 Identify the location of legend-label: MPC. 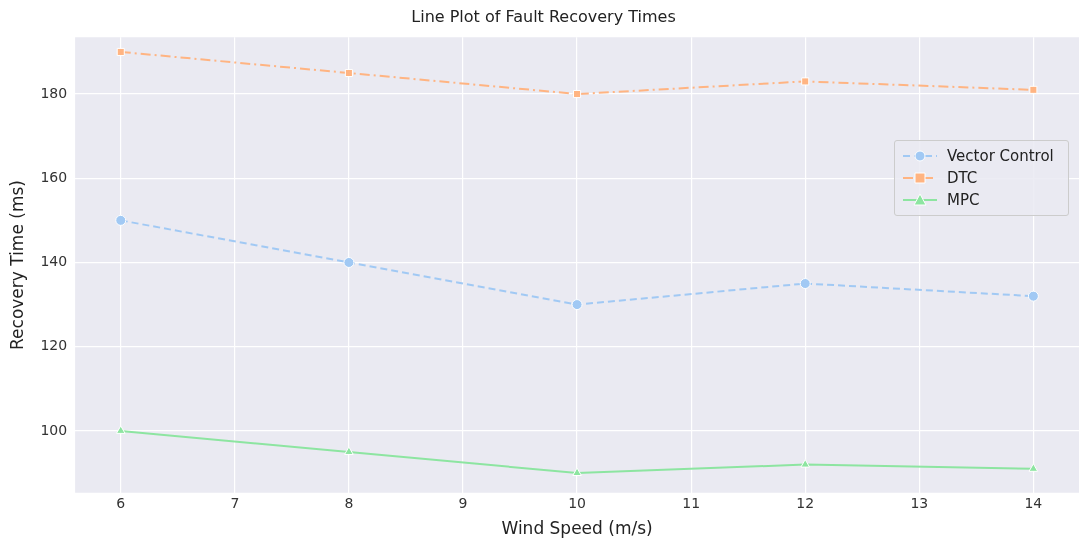
(963, 200).